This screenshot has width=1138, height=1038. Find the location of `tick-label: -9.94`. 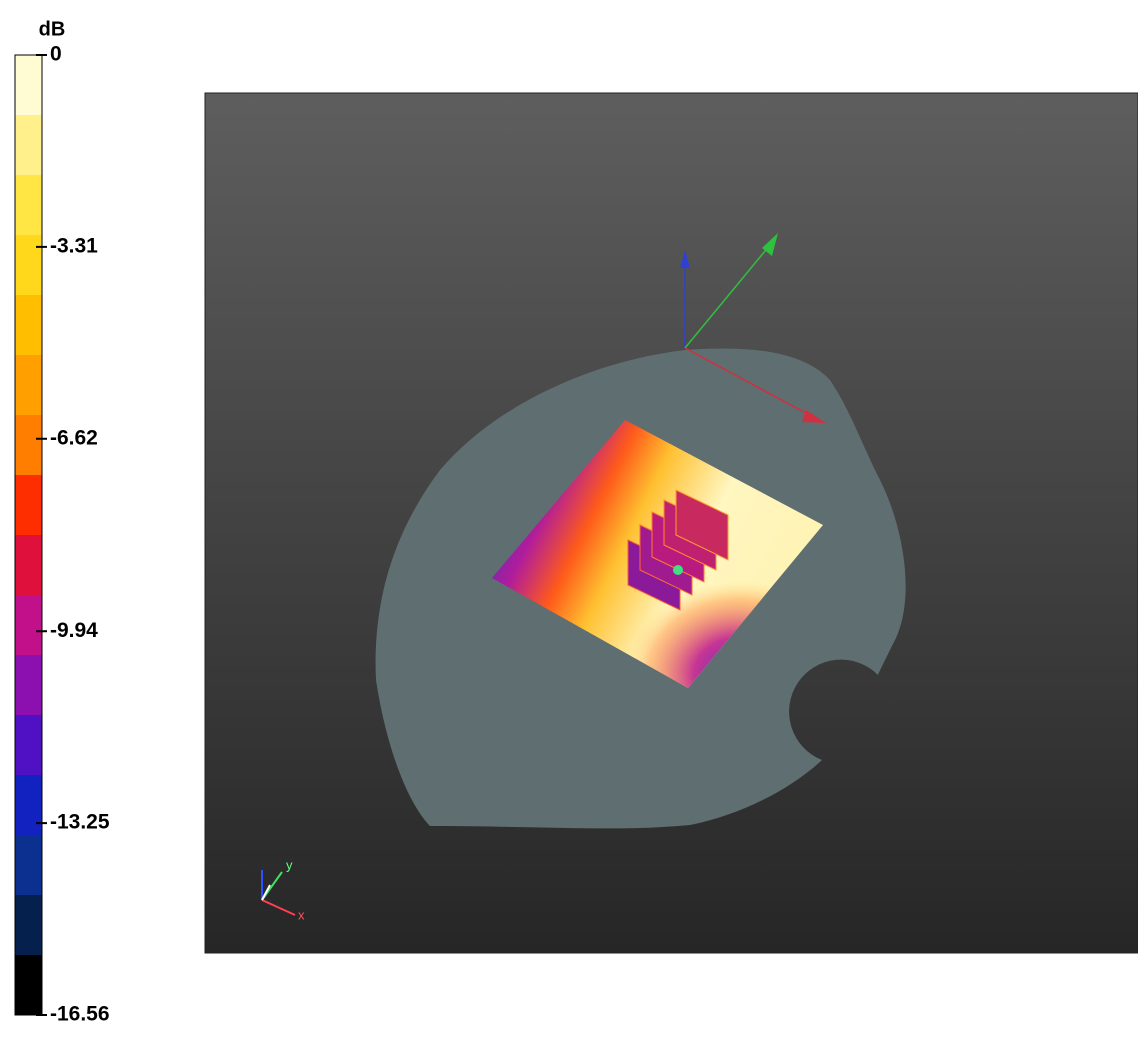

tick-label: -9.94 is located at coordinates (74, 630).